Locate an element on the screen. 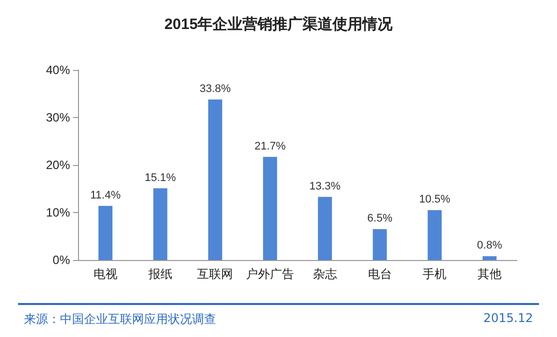 This screenshot has width=557, height=337. y-tick-label: 40% is located at coordinates (58, 70).